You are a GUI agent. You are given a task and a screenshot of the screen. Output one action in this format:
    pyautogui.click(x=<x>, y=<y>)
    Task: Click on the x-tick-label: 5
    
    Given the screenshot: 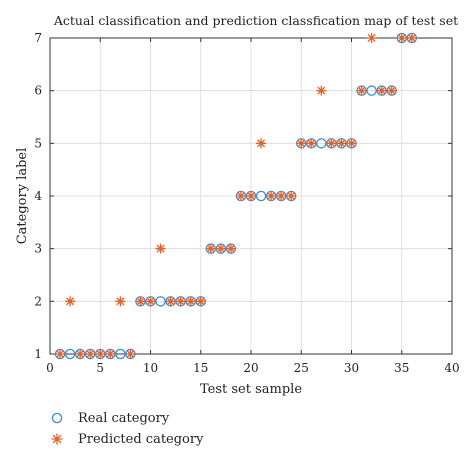 What is the action you would take?
    pyautogui.click(x=100, y=368)
    